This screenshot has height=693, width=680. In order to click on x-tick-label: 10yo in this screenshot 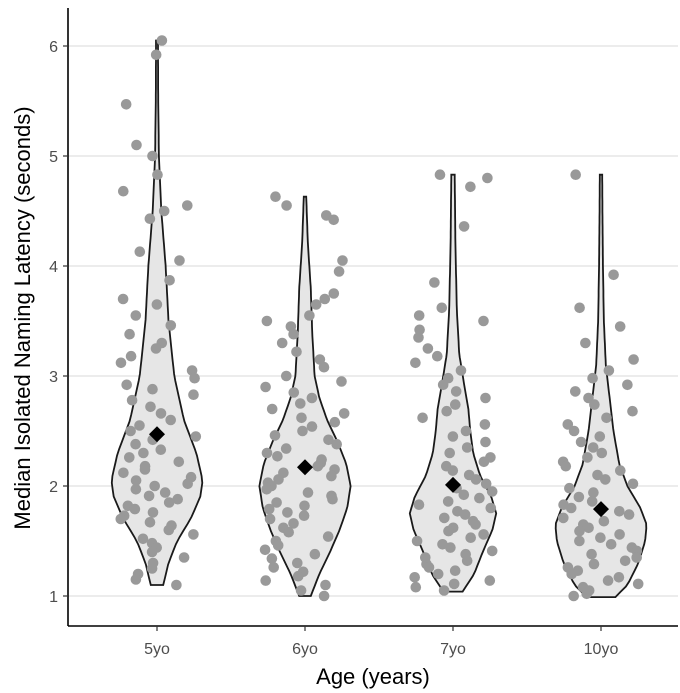, I will do `click(601, 649)`.